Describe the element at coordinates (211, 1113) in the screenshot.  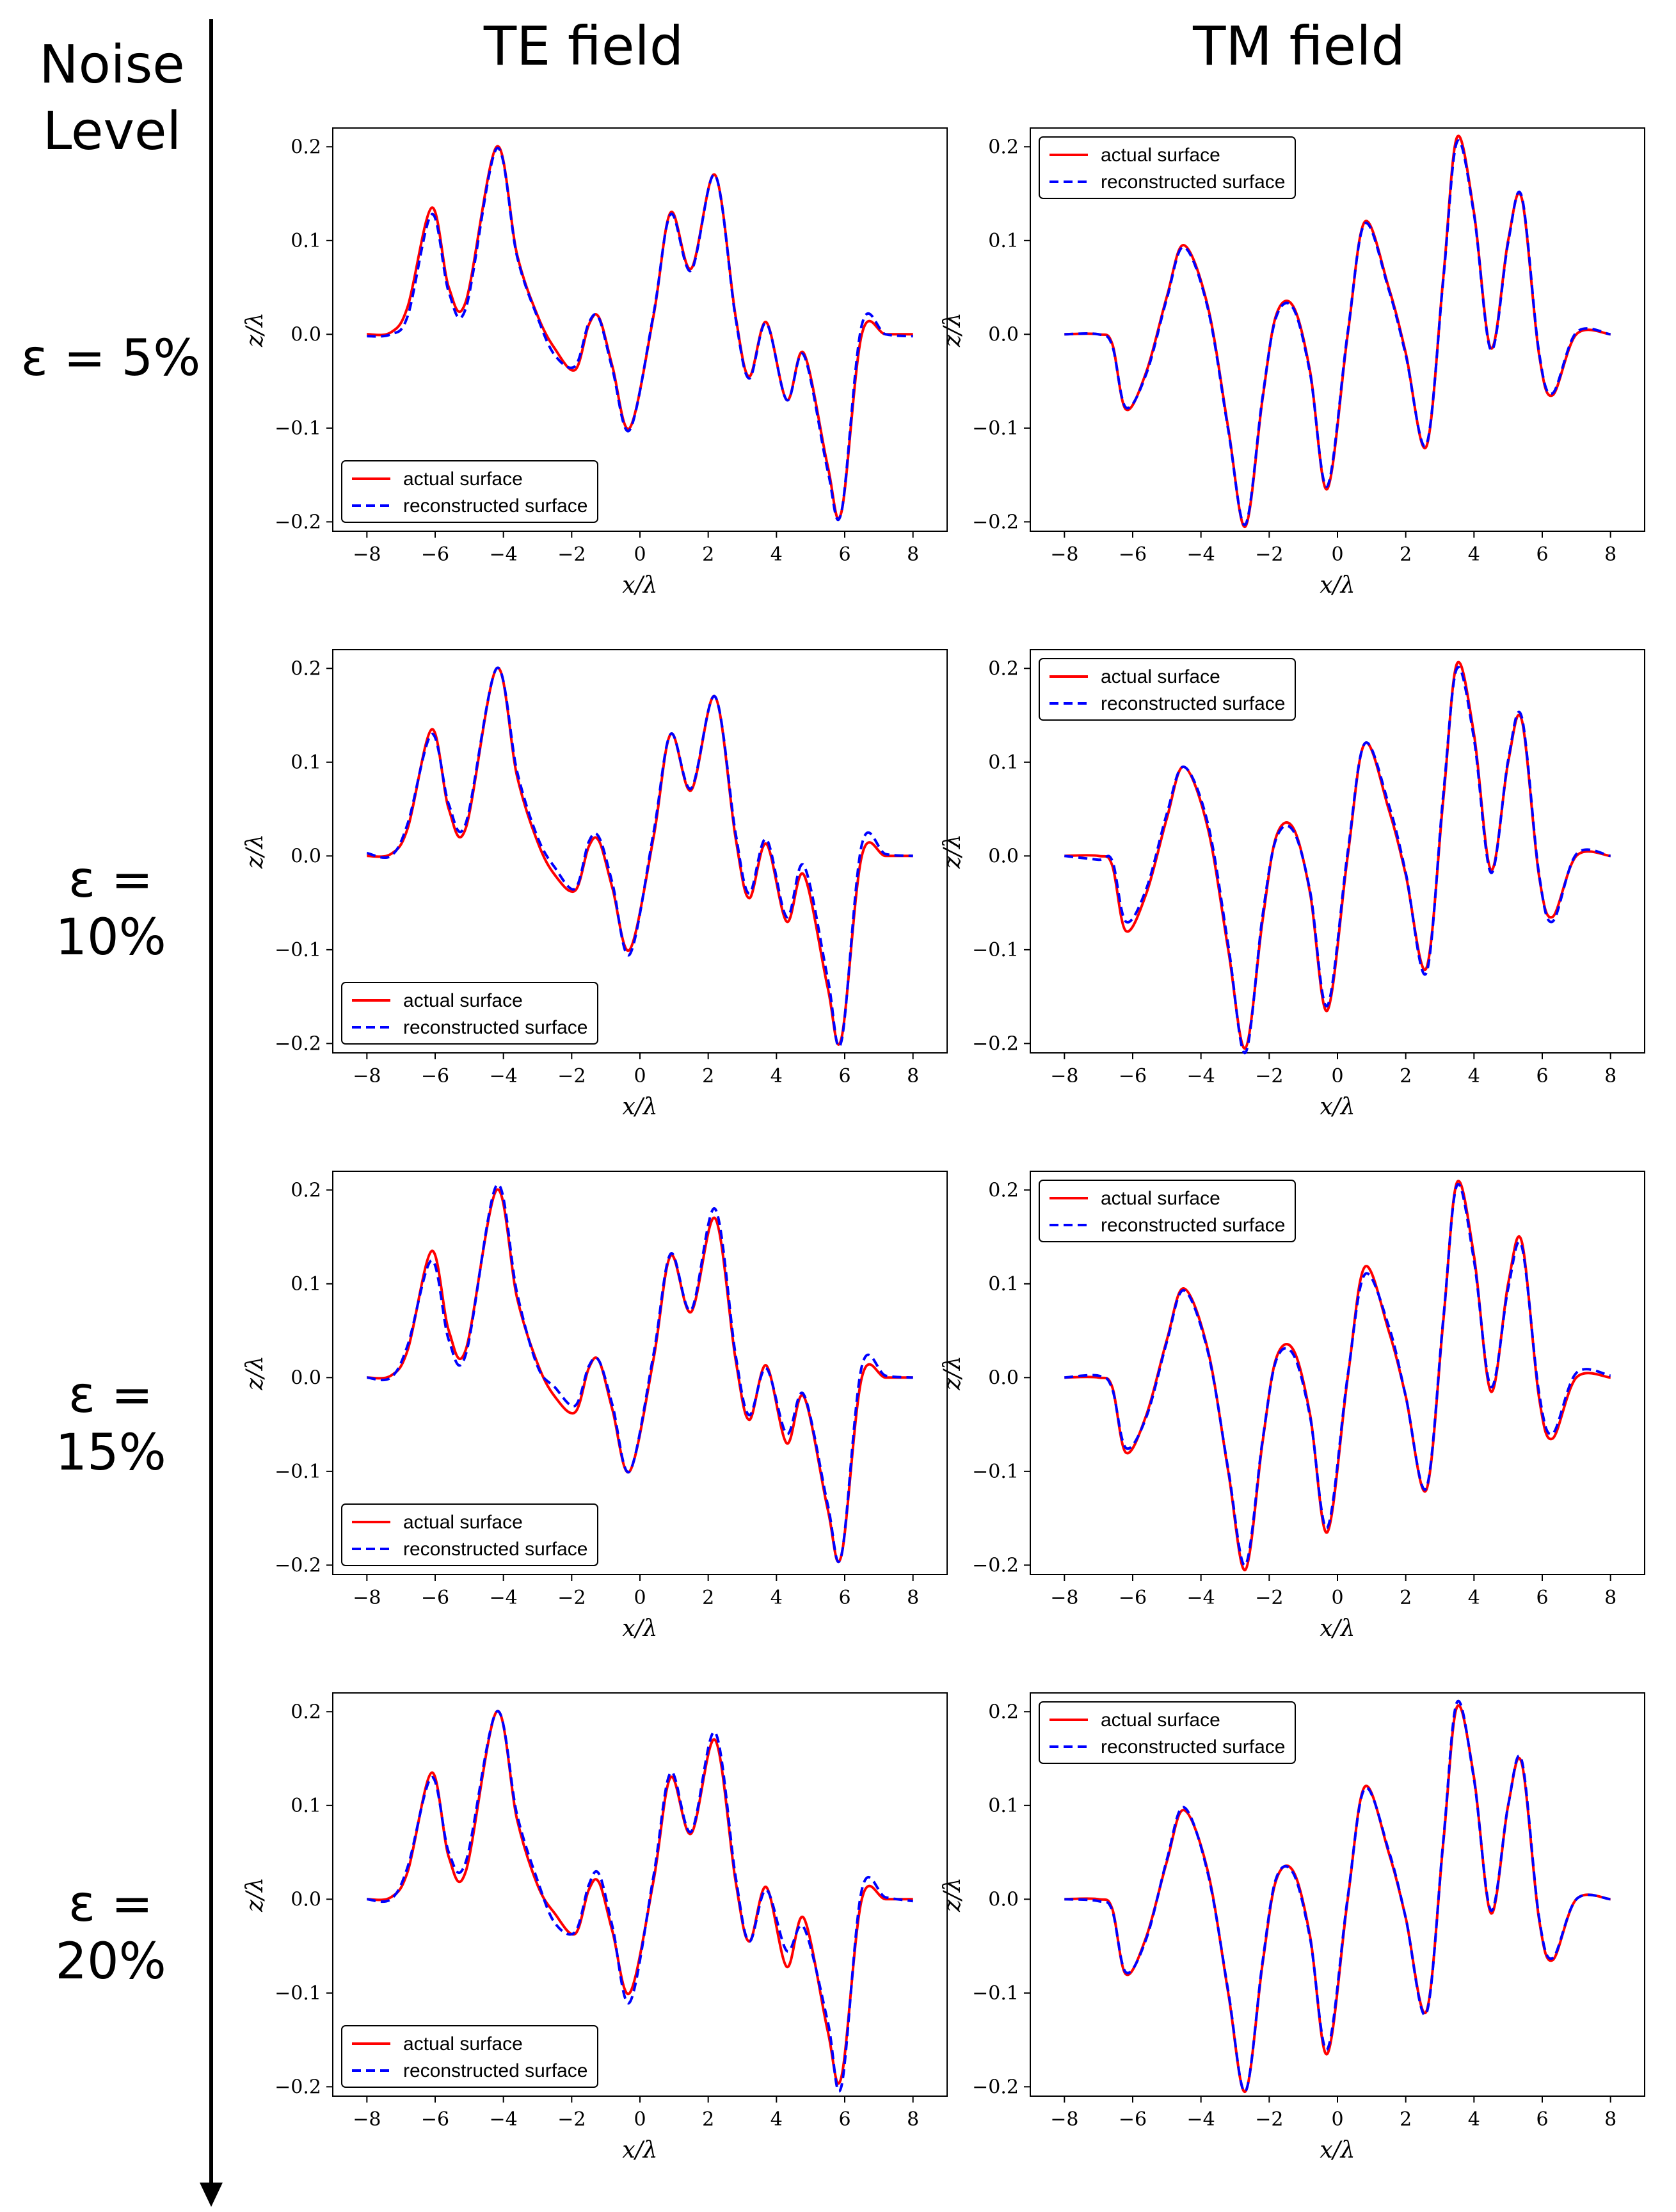
I see `noise-level-arrow` at that location.